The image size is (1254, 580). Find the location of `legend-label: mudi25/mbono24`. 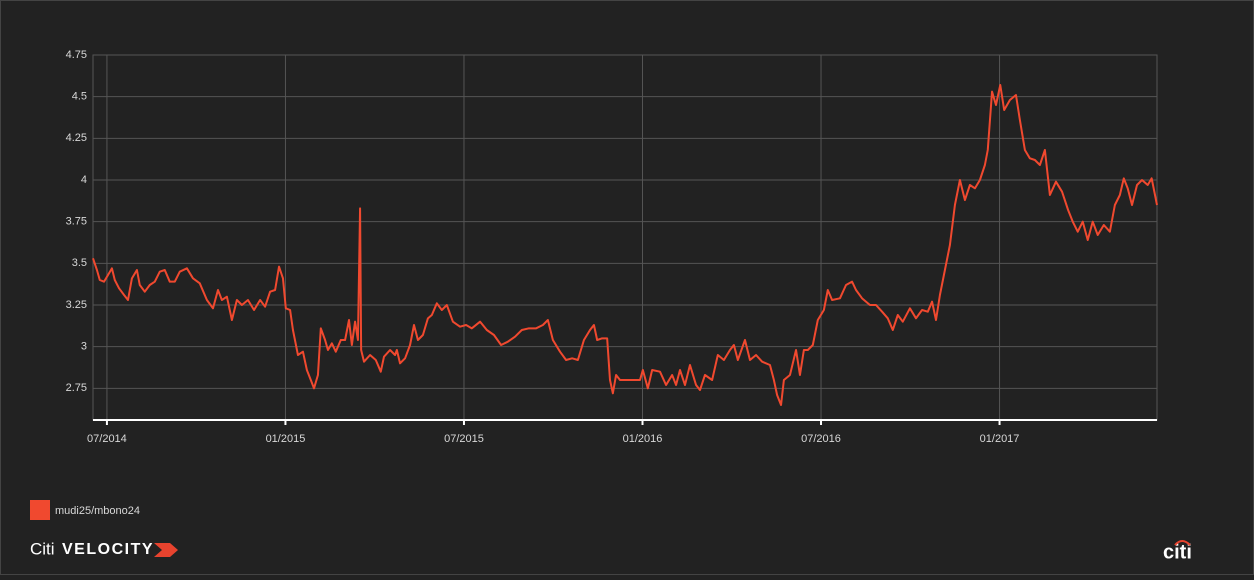

legend-label: mudi25/mbono24 is located at coordinates (97, 511).